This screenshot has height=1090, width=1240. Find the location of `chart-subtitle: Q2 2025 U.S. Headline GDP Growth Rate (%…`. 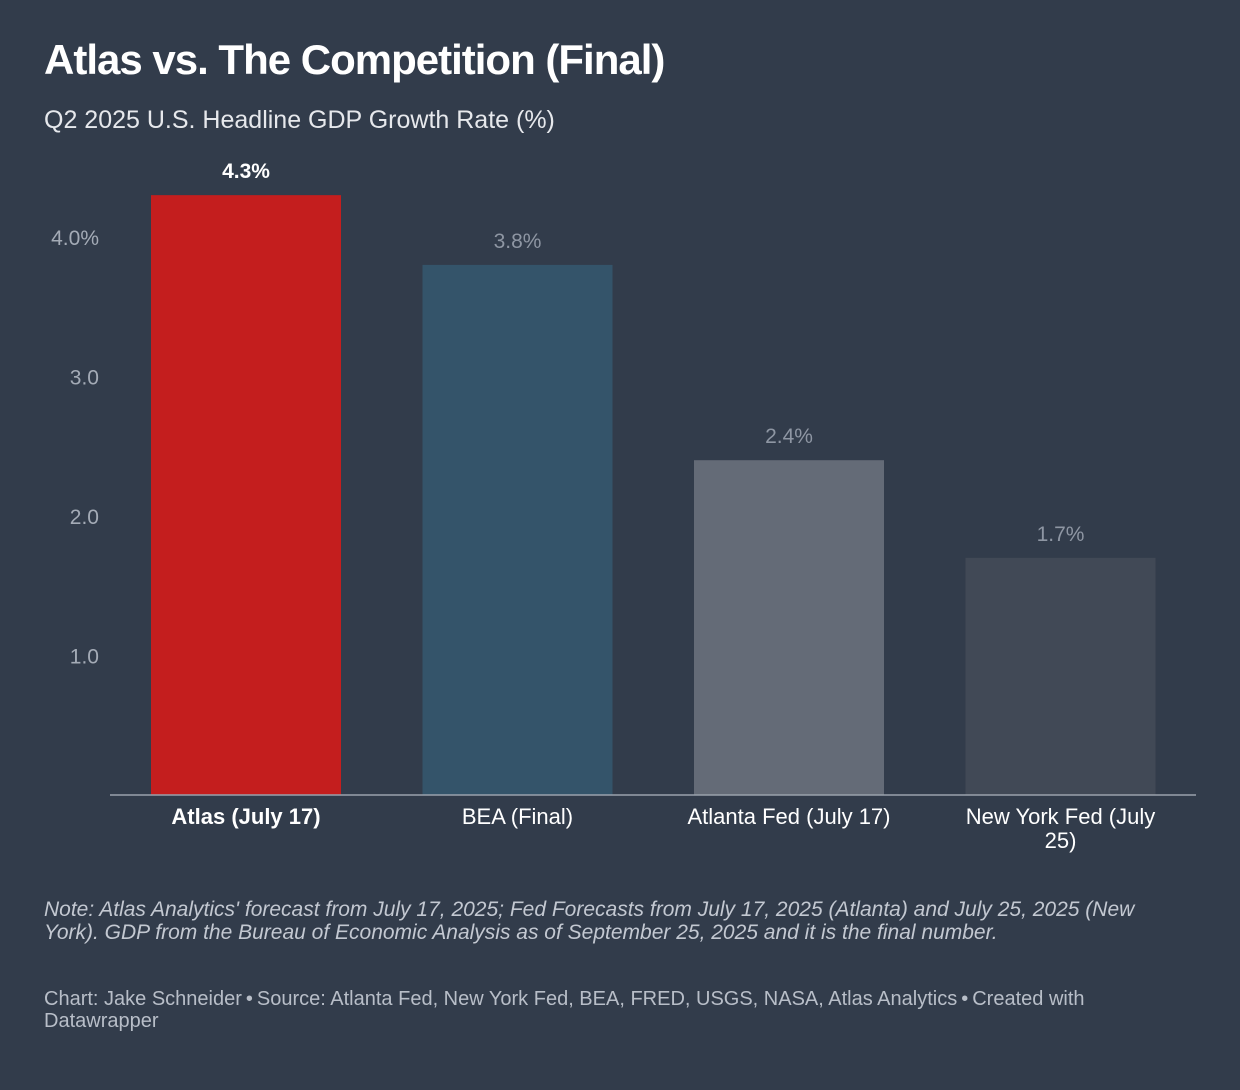

chart-subtitle: Q2 2025 U.S. Headline GDP Growth Rate (%… is located at coordinates (299, 120).